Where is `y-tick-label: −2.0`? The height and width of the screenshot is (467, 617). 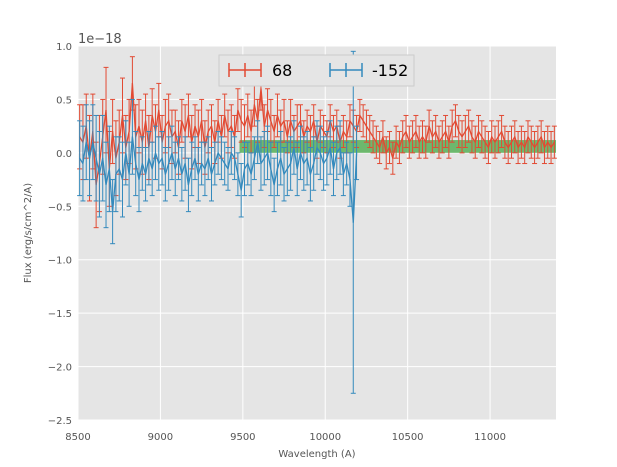
y-tick-label: −2.0 is located at coordinates (60, 368).